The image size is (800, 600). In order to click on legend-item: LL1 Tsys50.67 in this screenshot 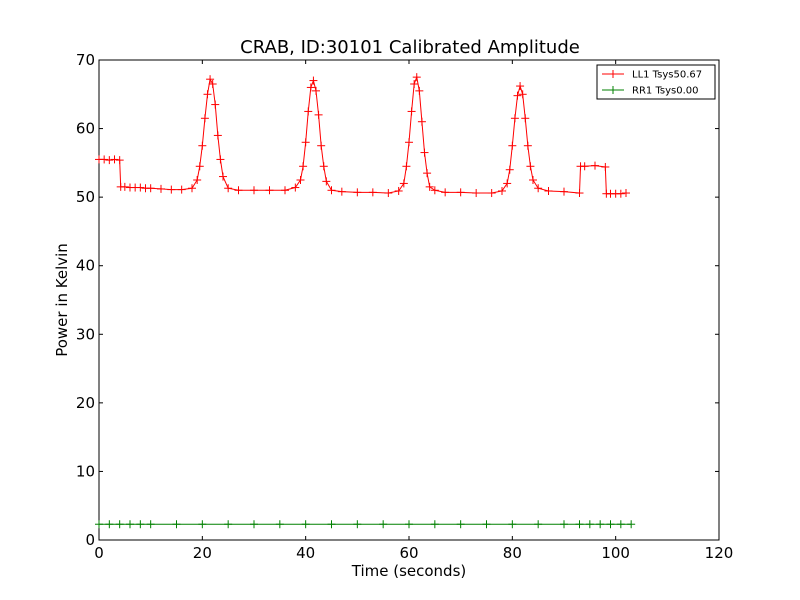, I will do `click(652, 75)`.